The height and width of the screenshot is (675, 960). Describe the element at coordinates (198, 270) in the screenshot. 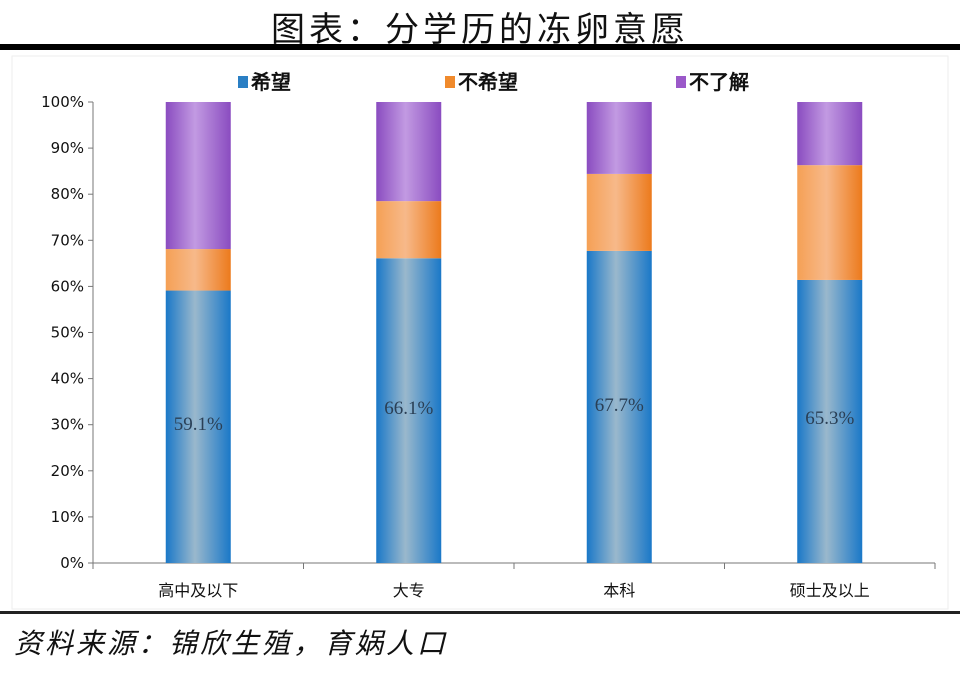

I see `bar-不希望-高中及以下` at that location.